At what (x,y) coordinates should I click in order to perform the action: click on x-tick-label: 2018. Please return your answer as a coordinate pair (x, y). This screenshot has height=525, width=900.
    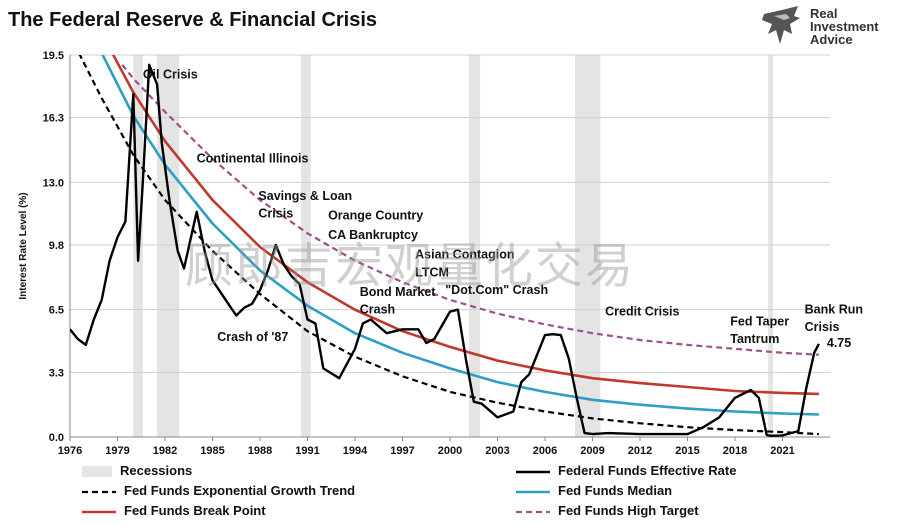
    Looking at the image, I should click on (735, 451).